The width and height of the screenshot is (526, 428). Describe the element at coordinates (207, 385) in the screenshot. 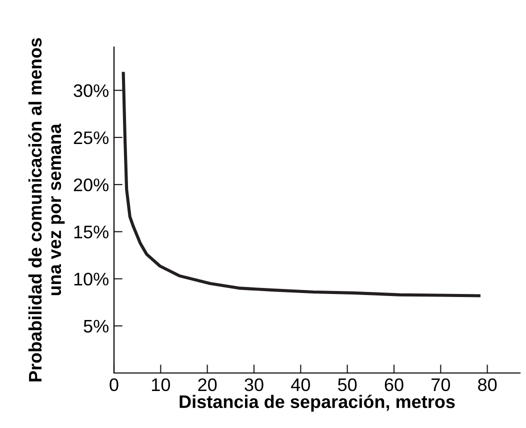

I see `x-tick-label: 20` at that location.